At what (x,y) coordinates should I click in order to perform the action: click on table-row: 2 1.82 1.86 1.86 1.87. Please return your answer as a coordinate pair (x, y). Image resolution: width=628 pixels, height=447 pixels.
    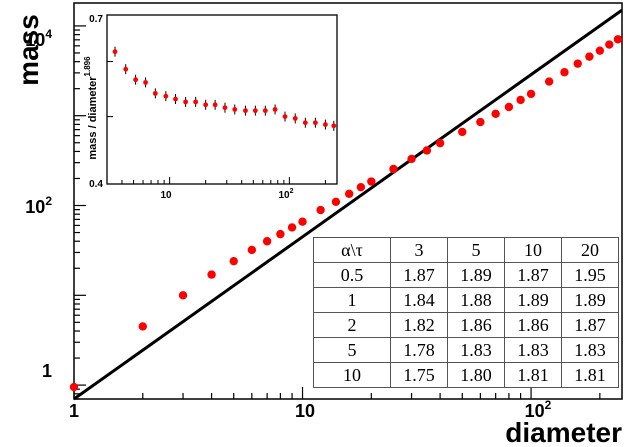
    Looking at the image, I should click on (466, 325).